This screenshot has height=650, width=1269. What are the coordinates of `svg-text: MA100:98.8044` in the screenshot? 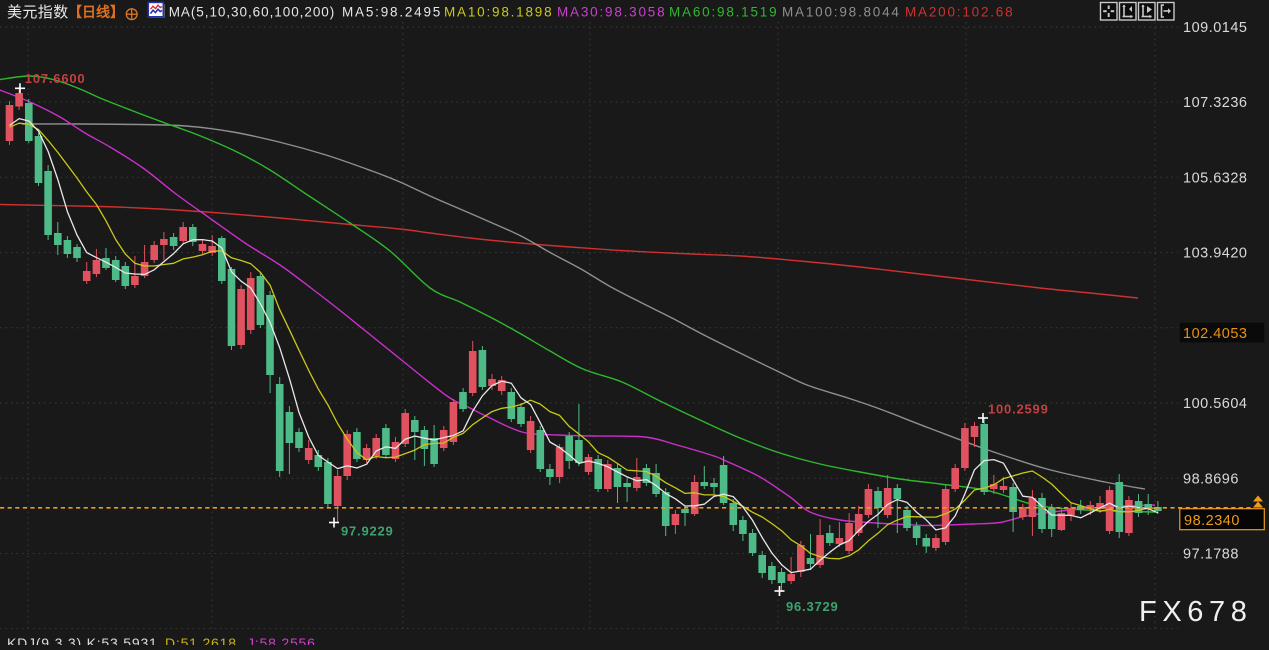 It's located at (841, 12).